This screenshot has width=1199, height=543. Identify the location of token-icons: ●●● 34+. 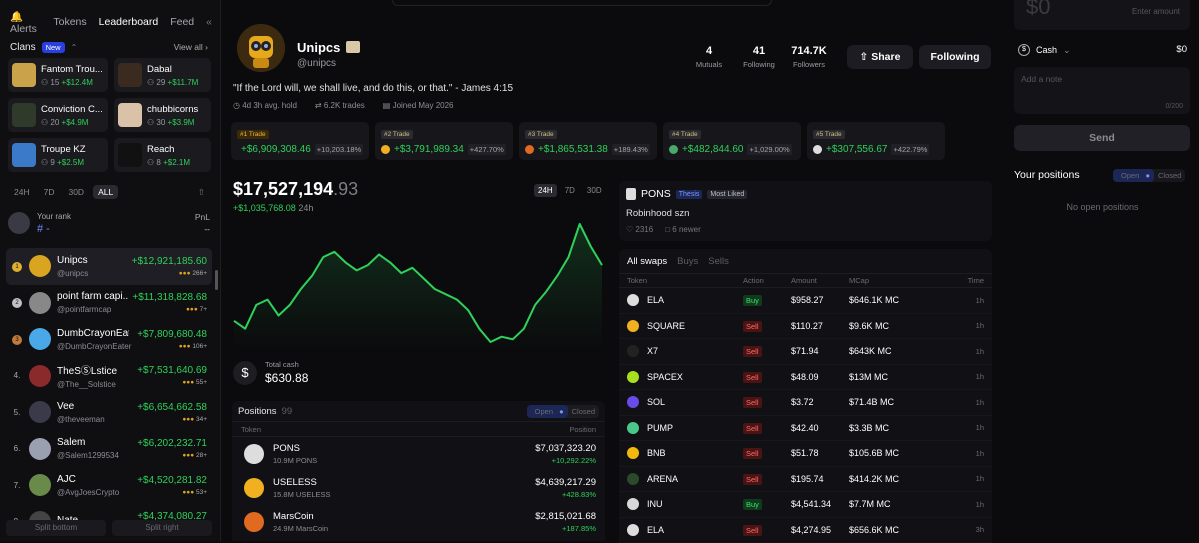
(172, 419).